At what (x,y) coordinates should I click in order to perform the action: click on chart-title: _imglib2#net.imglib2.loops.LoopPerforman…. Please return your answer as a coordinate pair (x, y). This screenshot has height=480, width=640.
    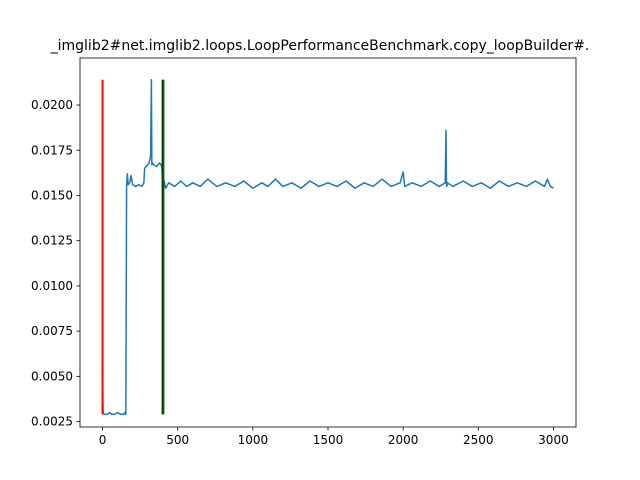
    Looking at the image, I should click on (320, 46).